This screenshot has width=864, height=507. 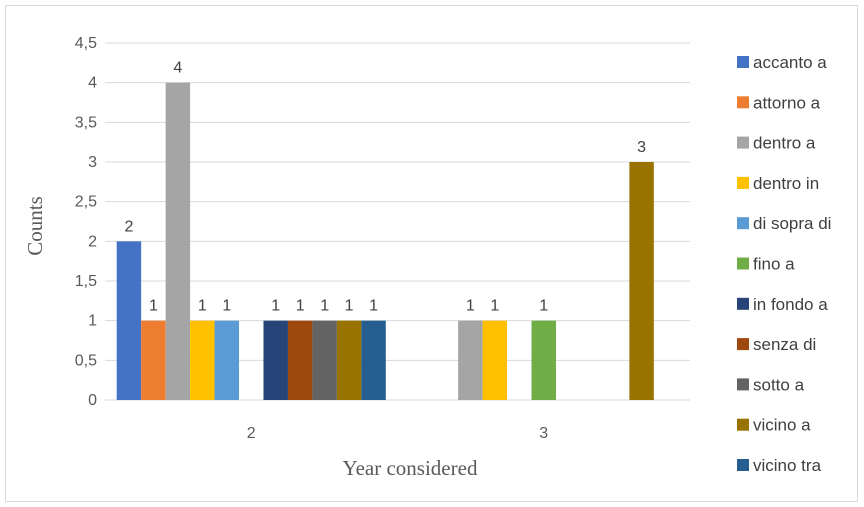 I want to click on legend-label: senza di, so click(x=784, y=344).